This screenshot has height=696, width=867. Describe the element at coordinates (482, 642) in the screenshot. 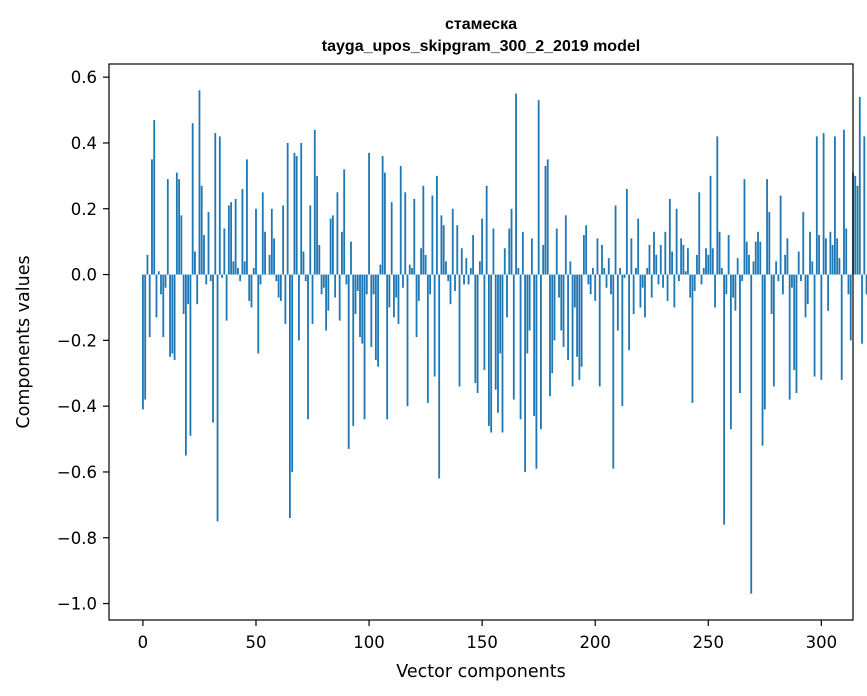

I see `x-tick-label: 150` at that location.